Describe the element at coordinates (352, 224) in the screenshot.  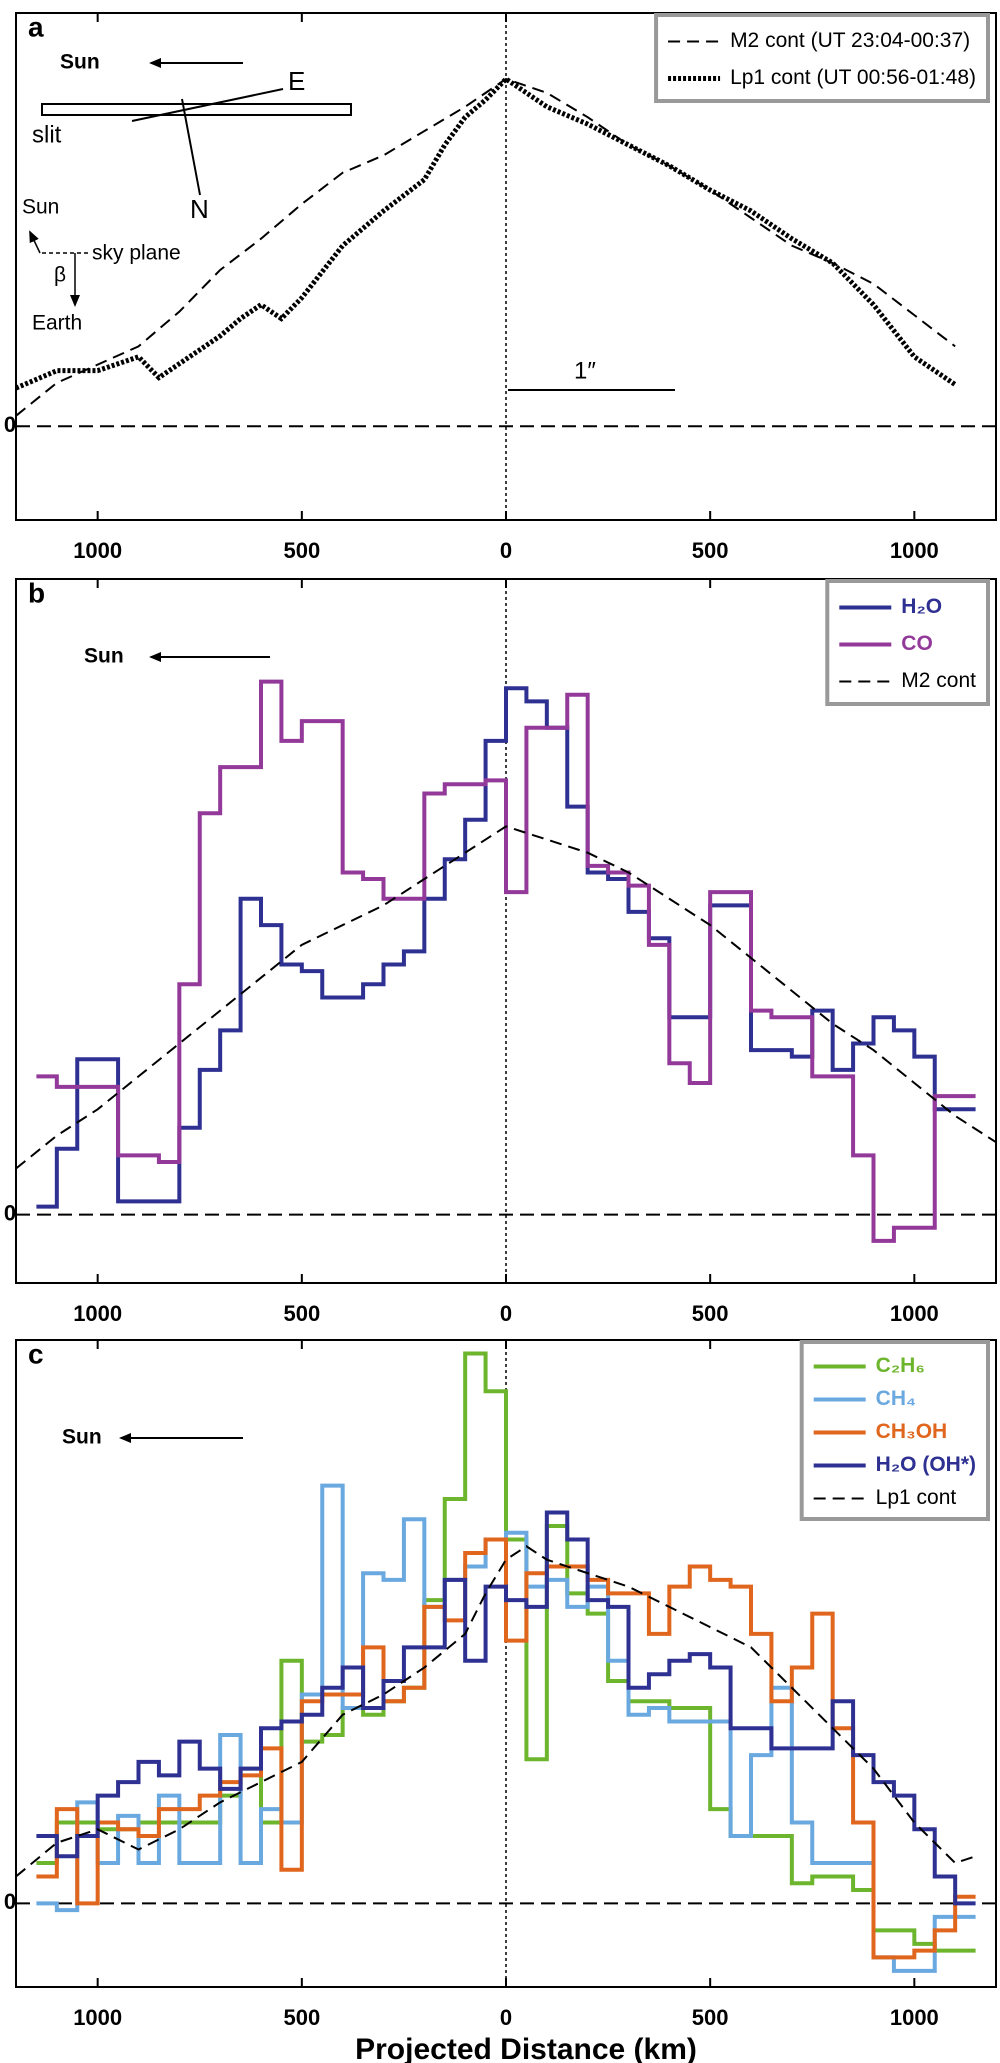
I see `geometry-sketch` at that location.